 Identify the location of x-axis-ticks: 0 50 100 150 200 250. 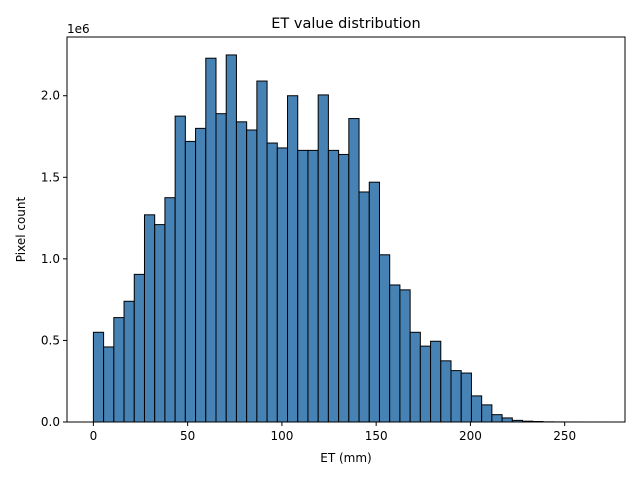
(333, 432).